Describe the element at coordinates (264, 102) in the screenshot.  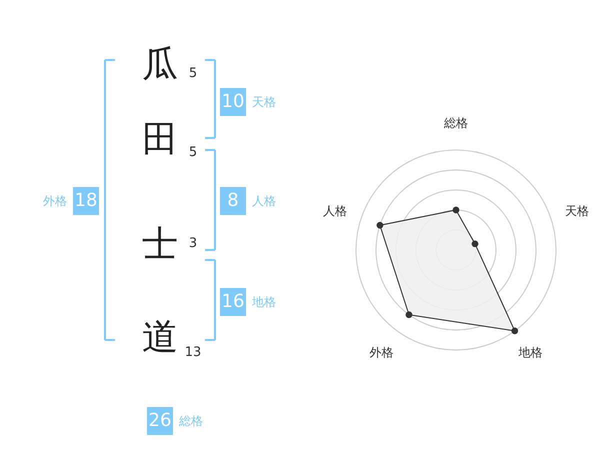
I see `category-label: 天格` at that location.